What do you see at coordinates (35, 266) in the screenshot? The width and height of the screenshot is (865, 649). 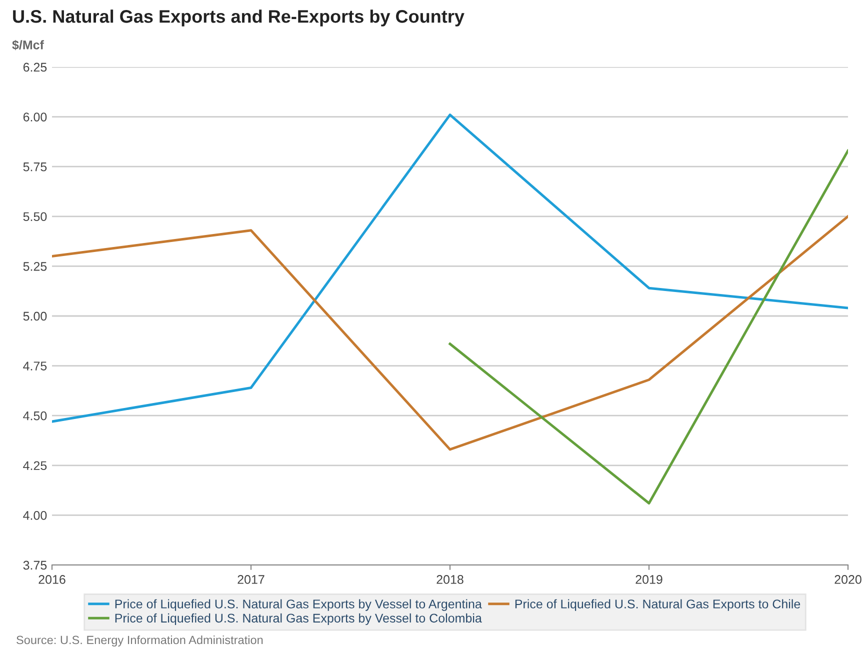 I see `y-tick-label: 5.25` at bounding box center [35, 266].